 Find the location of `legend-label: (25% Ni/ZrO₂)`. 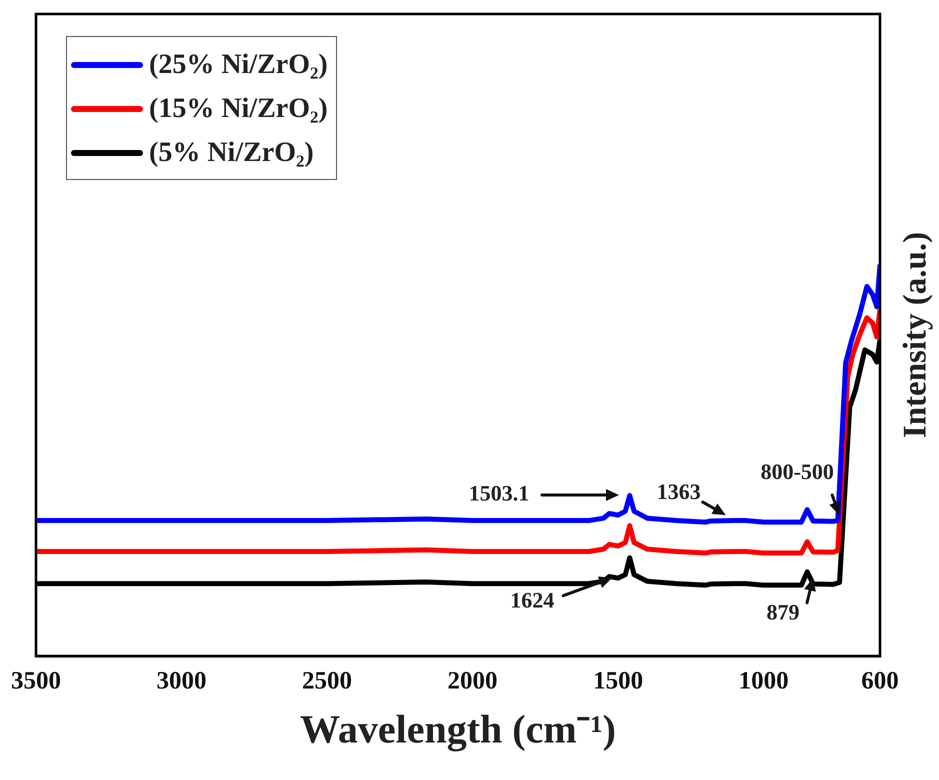

legend-label: (25% Ni/ZrO₂) is located at coordinates (238, 65).